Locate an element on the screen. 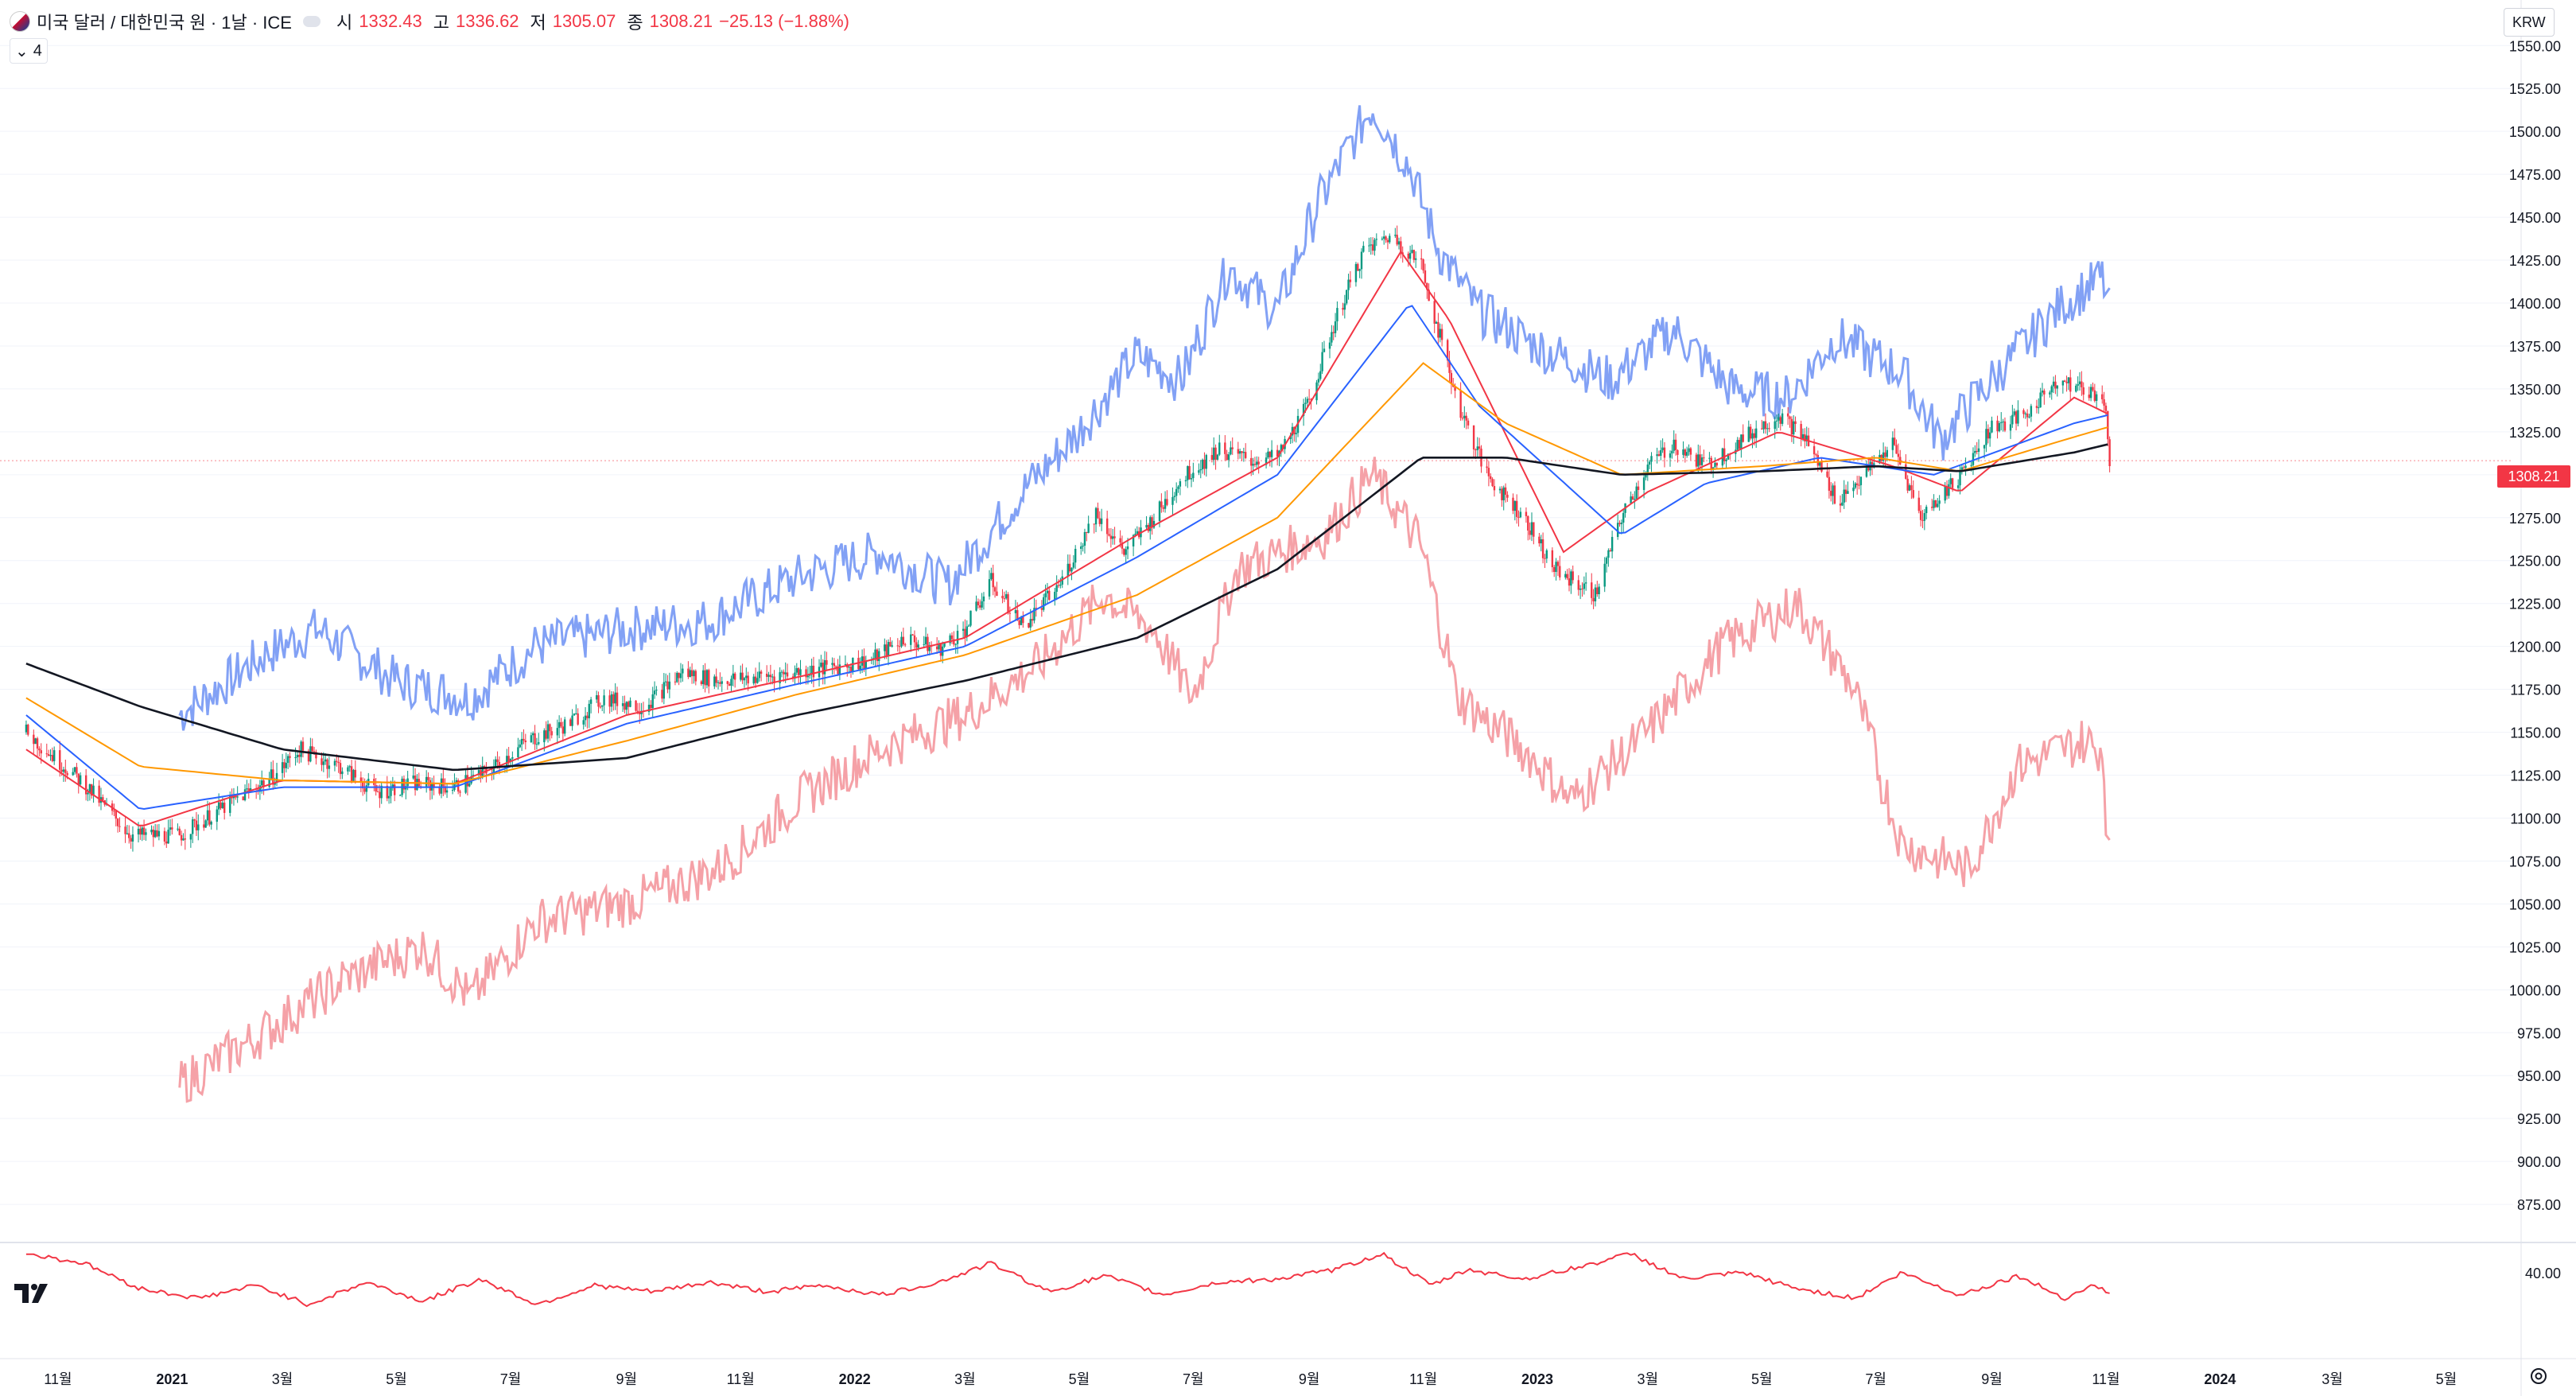 This screenshot has width=2576, height=1396. market-status-icon is located at coordinates (311, 21).